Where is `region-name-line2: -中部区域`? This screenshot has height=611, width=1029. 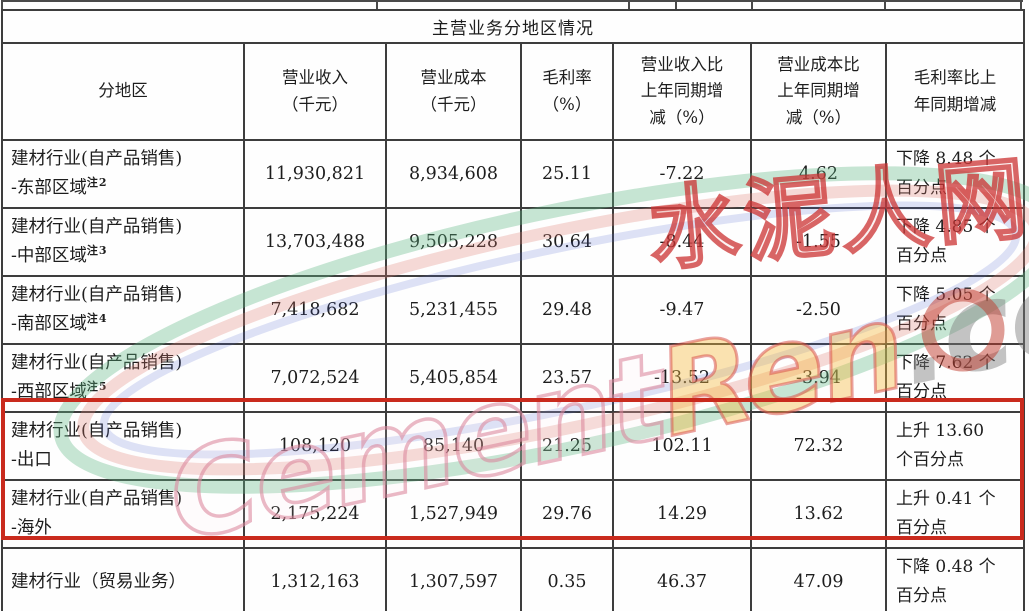
region-name-line2: -中部区域 is located at coordinates (49, 256).